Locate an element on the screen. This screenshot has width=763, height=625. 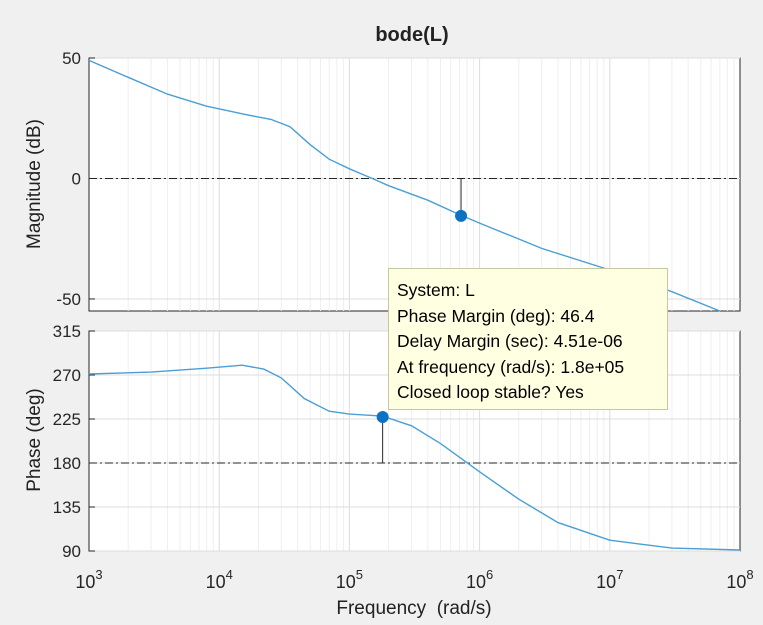
gain-margin-marker is located at coordinates (461, 215).